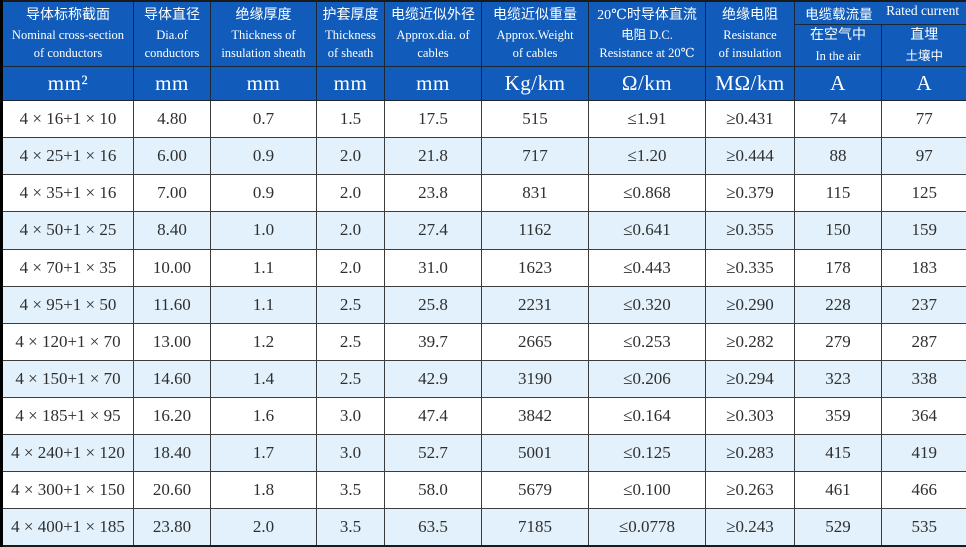 Image resolution: width=966 pixels, height=547 pixels. What do you see at coordinates (647, 527) in the screenshot?
I see `table-cell: ≤0.0778` at bounding box center [647, 527].